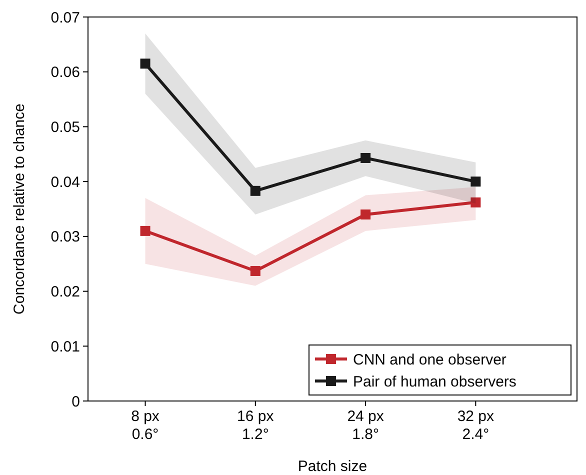 The width and height of the screenshot is (586, 475). I want to click on x-tick-label: 8 px 0.6°, so click(145, 425).